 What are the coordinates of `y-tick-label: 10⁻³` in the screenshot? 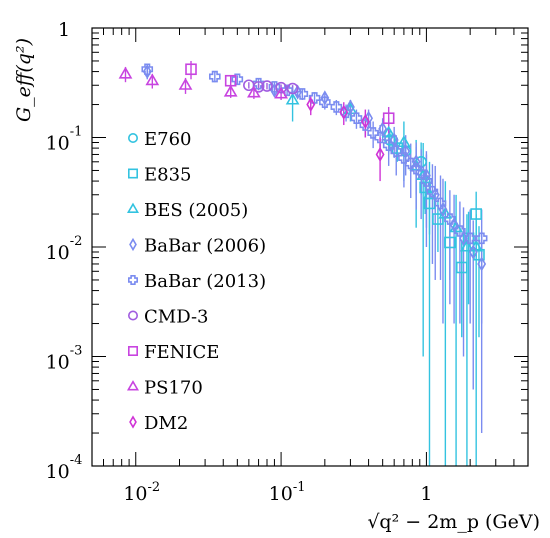 It's located at (64, 359).